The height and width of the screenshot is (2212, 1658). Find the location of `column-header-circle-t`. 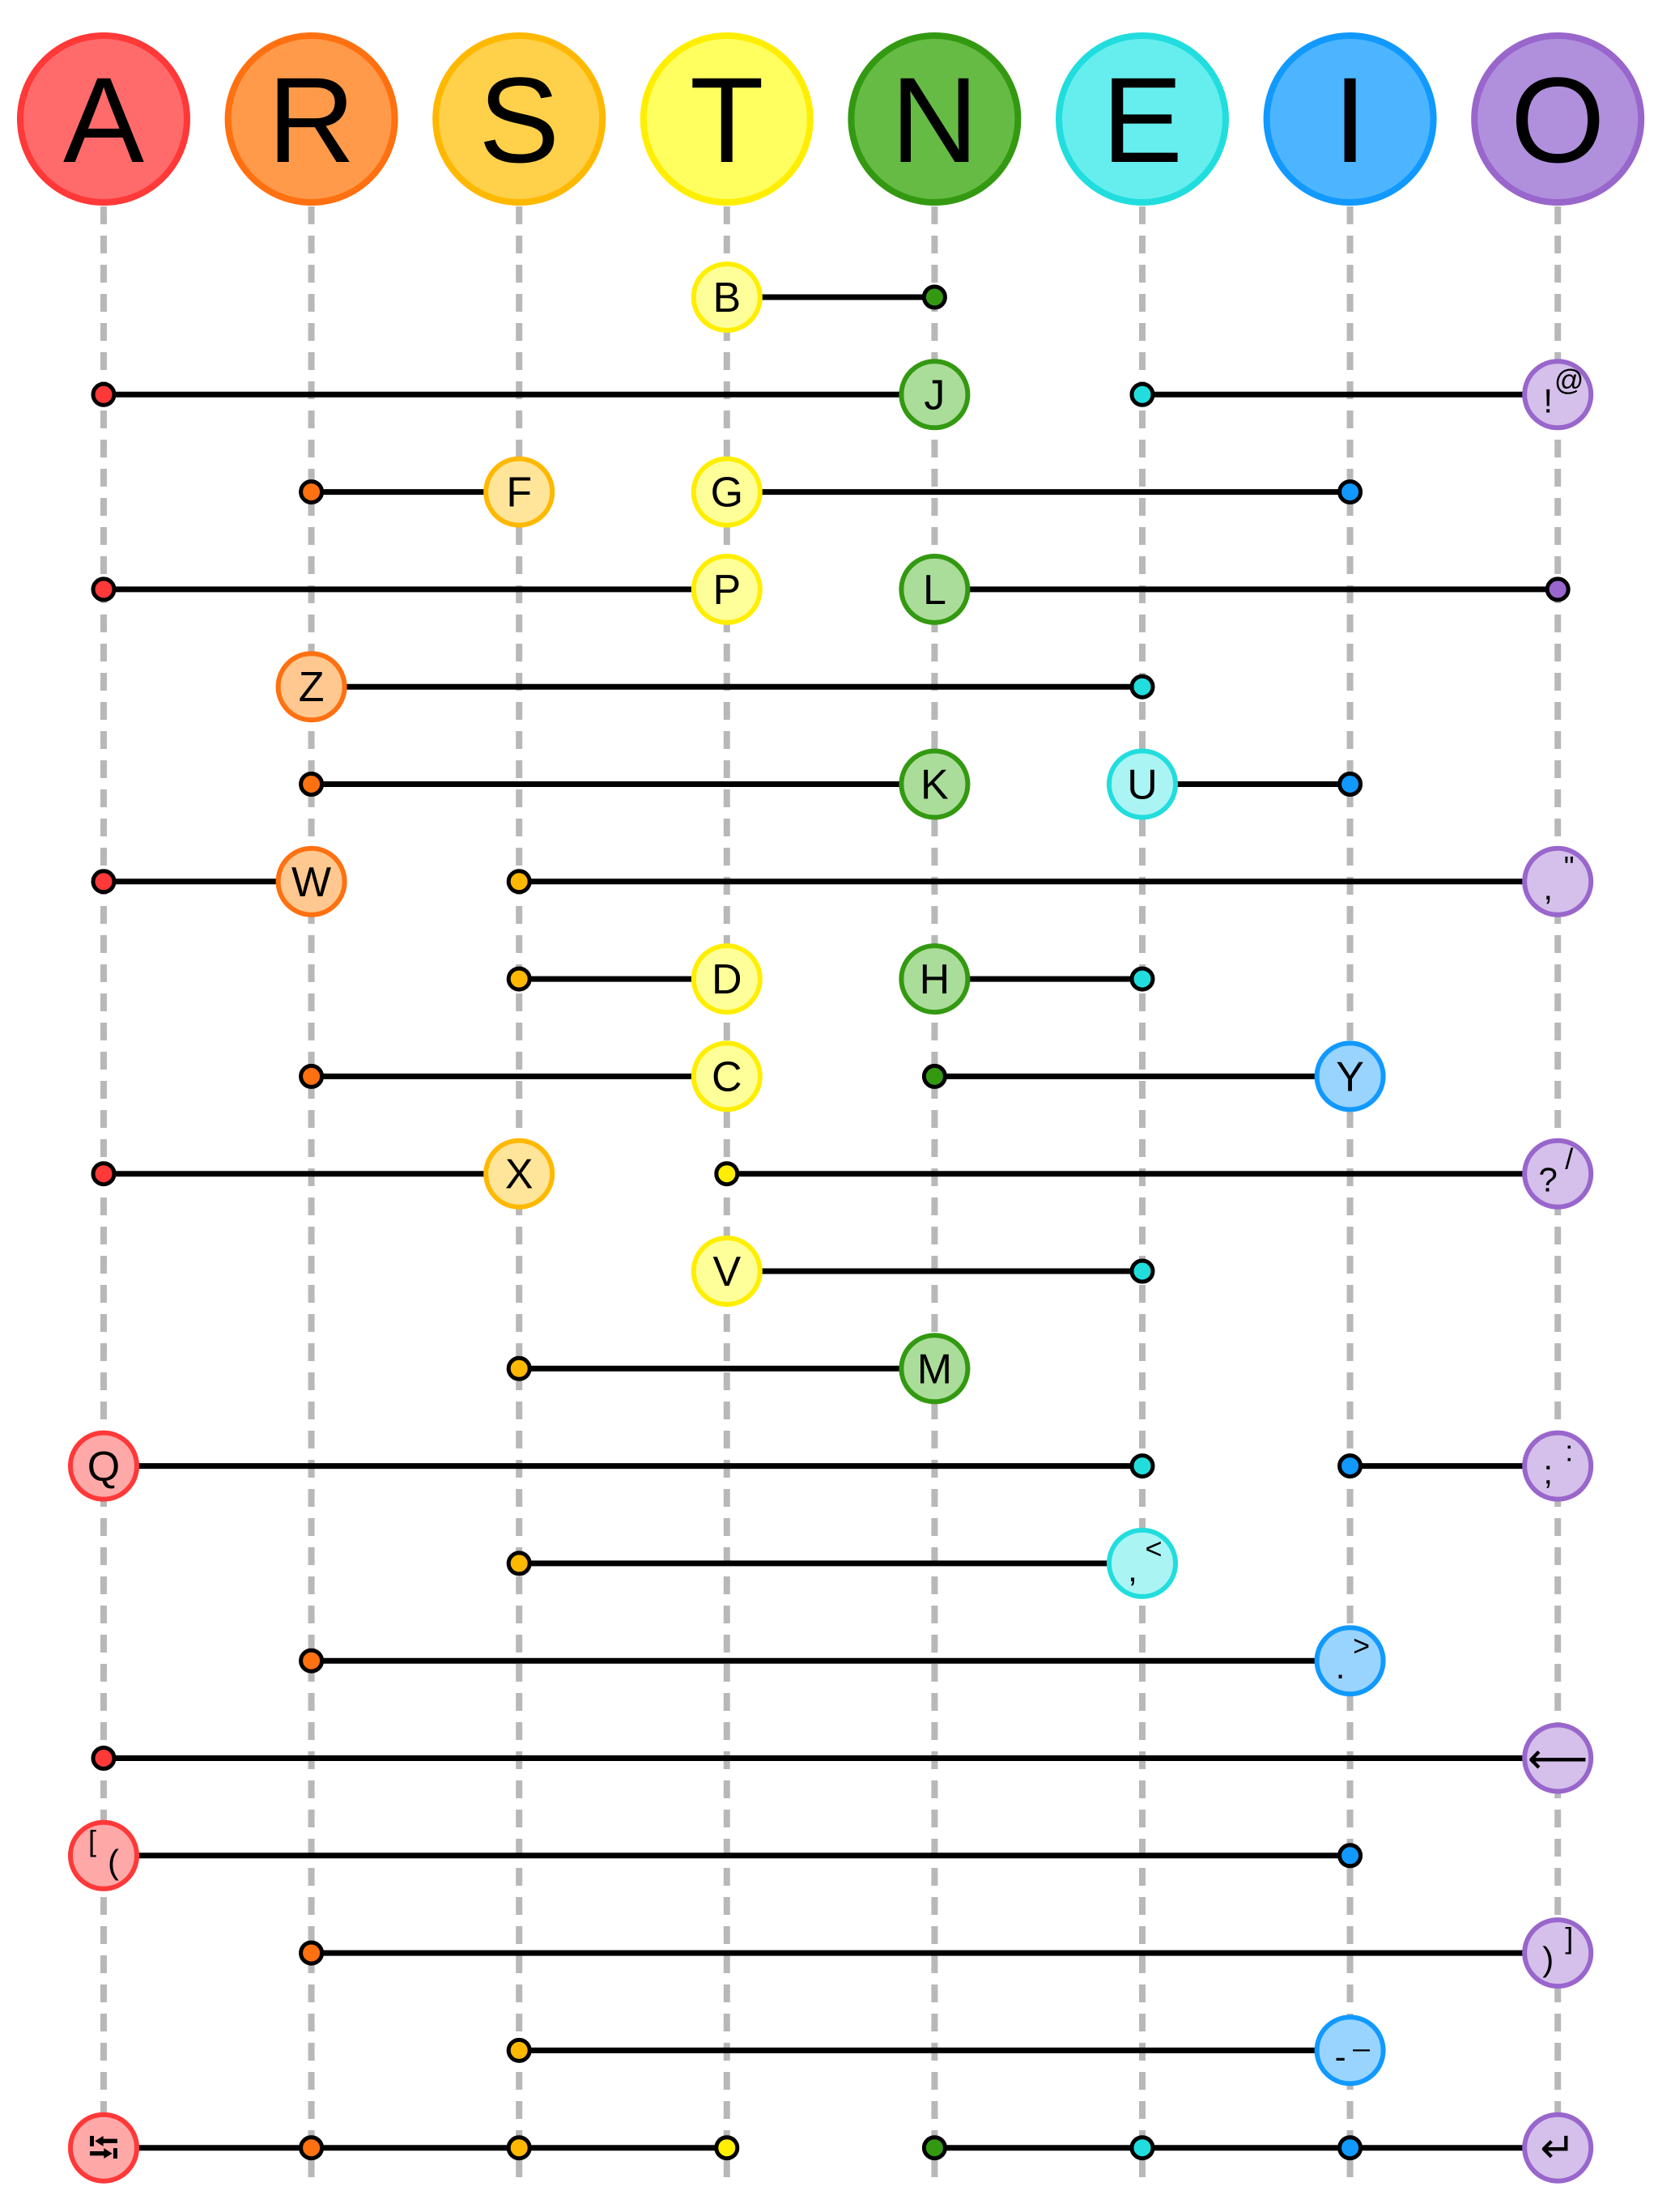

column-header-circle-t is located at coordinates (727, 119).